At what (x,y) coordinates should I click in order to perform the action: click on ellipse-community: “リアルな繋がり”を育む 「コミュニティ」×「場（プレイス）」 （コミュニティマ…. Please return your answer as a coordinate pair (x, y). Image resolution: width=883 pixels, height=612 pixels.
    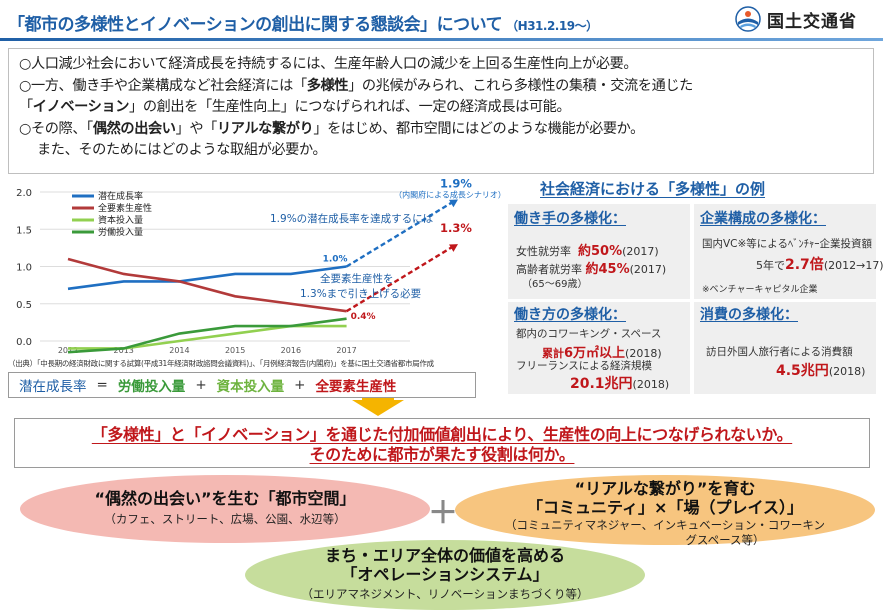
    Looking at the image, I should click on (665, 511).